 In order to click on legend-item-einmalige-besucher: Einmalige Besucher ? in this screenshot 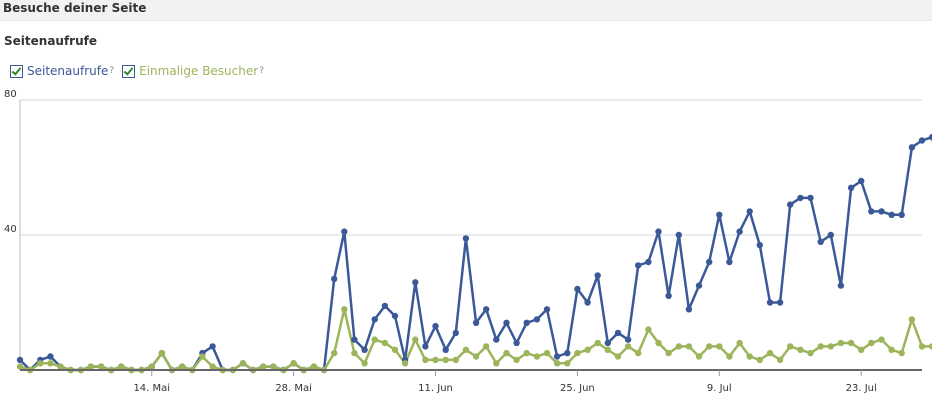, I will do `click(193, 71)`.